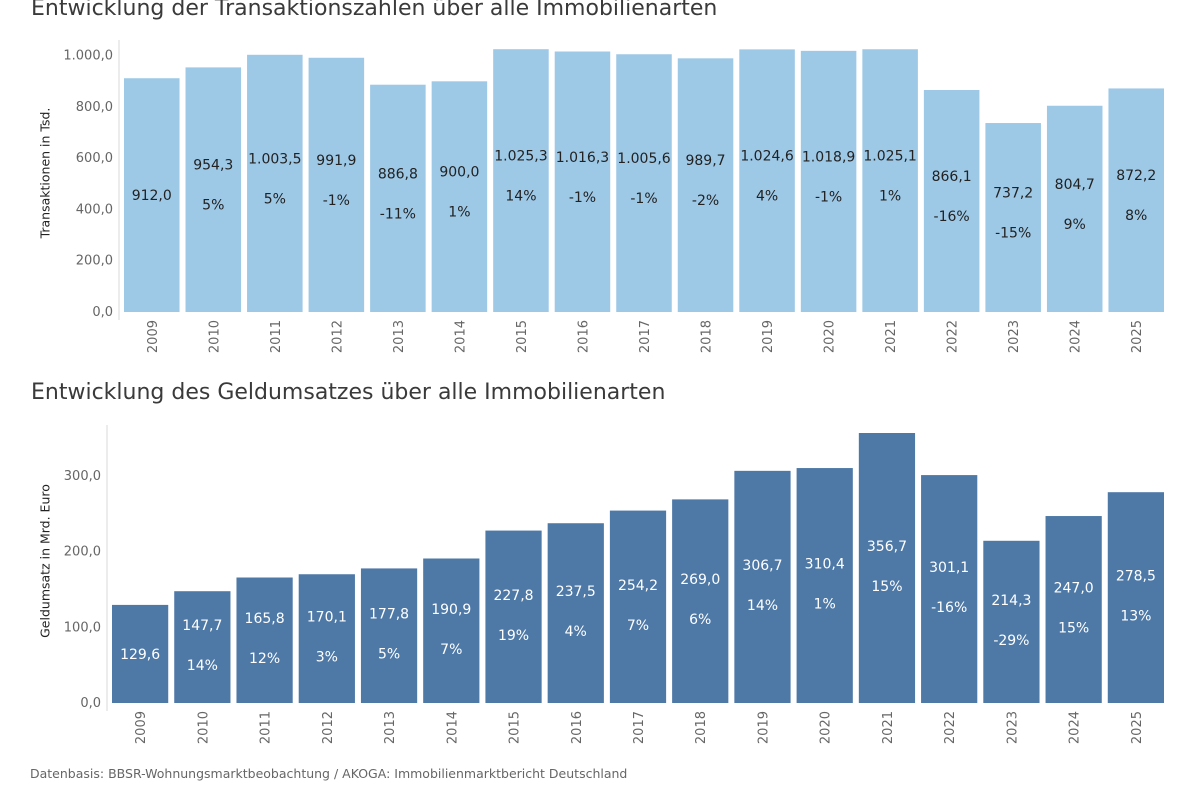 The width and height of the screenshot is (1200, 800). Describe the element at coordinates (705, 201) in the screenshot. I see `bar-change-label: -2%` at that location.